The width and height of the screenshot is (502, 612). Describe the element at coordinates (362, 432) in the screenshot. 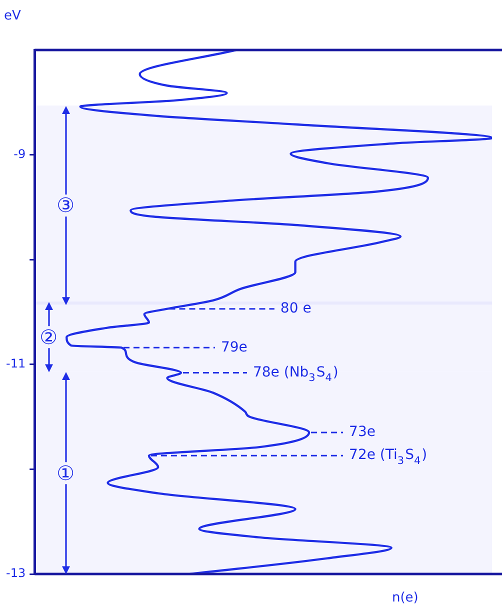

I see `ref-line-label: 73e` at that location.